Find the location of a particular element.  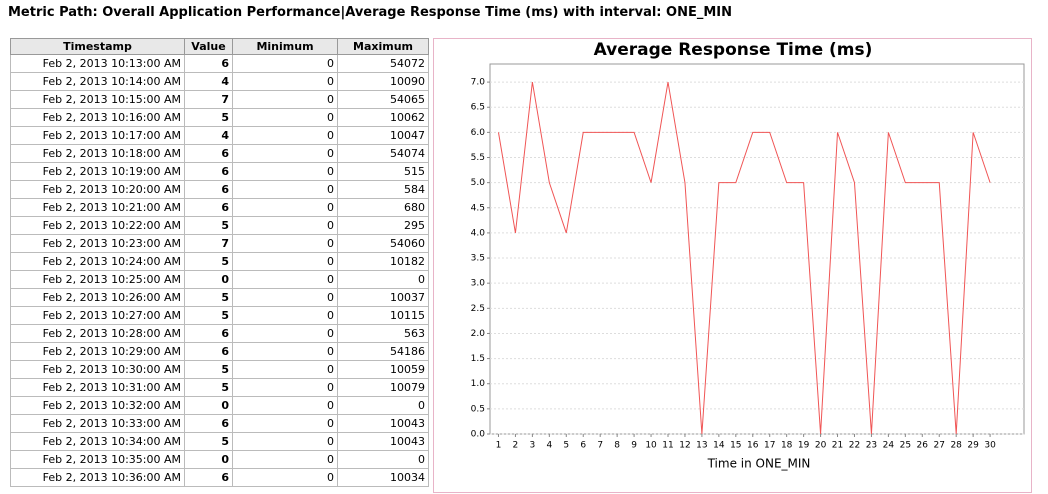

table-cell: Feb 2, 2013 10:14:00 AM is located at coordinates (97, 81).